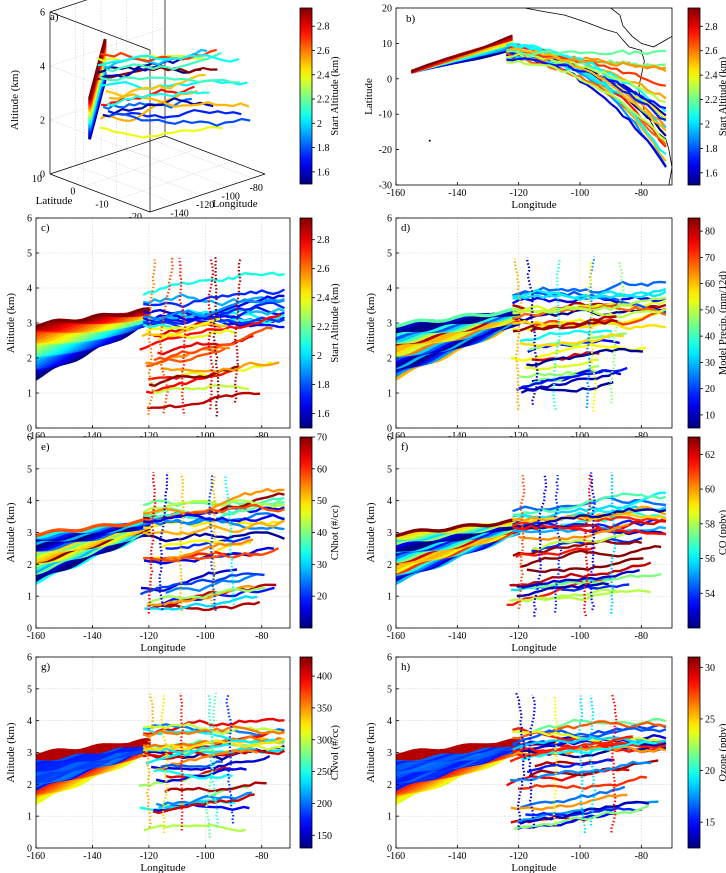 This screenshot has width=726, height=873. Describe the element at coordinates (15, 100) in the screenshot. I see `z-axis-label: Altitude (km)` at that location.